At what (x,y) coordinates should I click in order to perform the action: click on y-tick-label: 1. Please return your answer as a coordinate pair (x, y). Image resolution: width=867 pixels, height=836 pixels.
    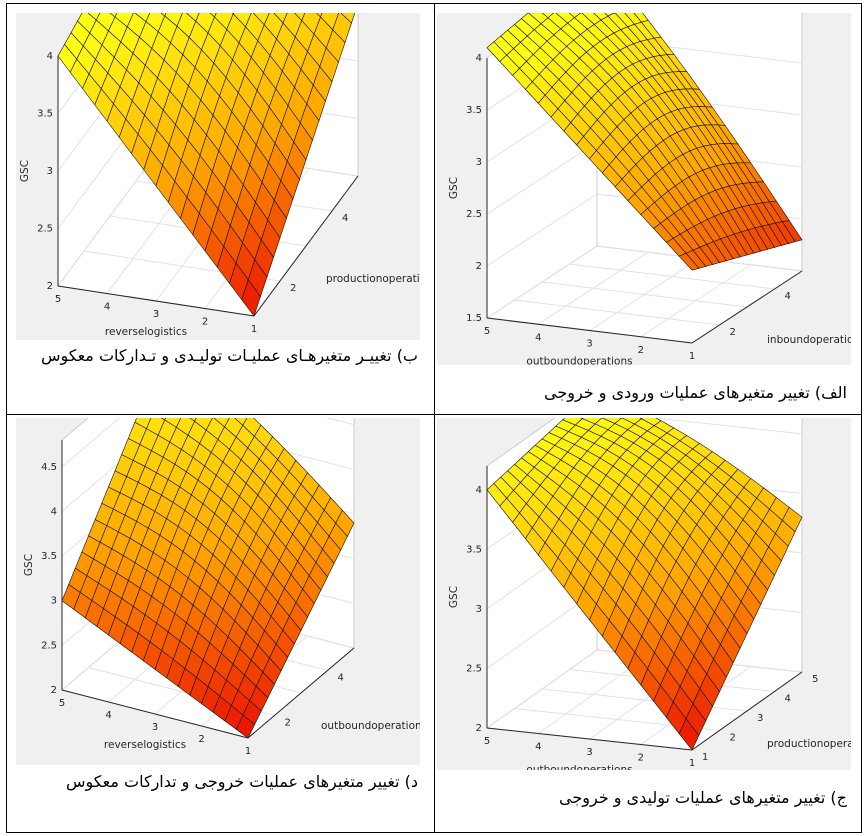
    Looking at the image, I should click on (705, 757).